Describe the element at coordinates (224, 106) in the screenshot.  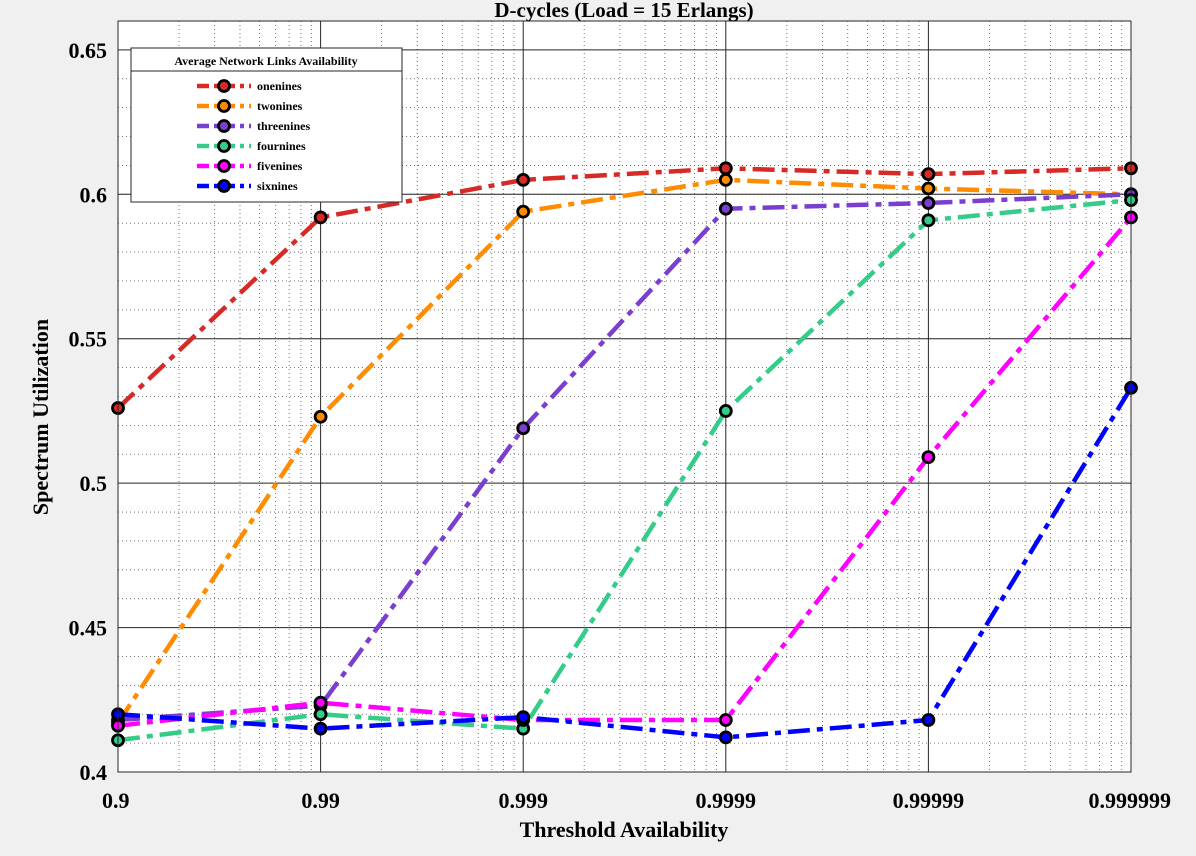
I see `legend-marker-twonines` at that location.